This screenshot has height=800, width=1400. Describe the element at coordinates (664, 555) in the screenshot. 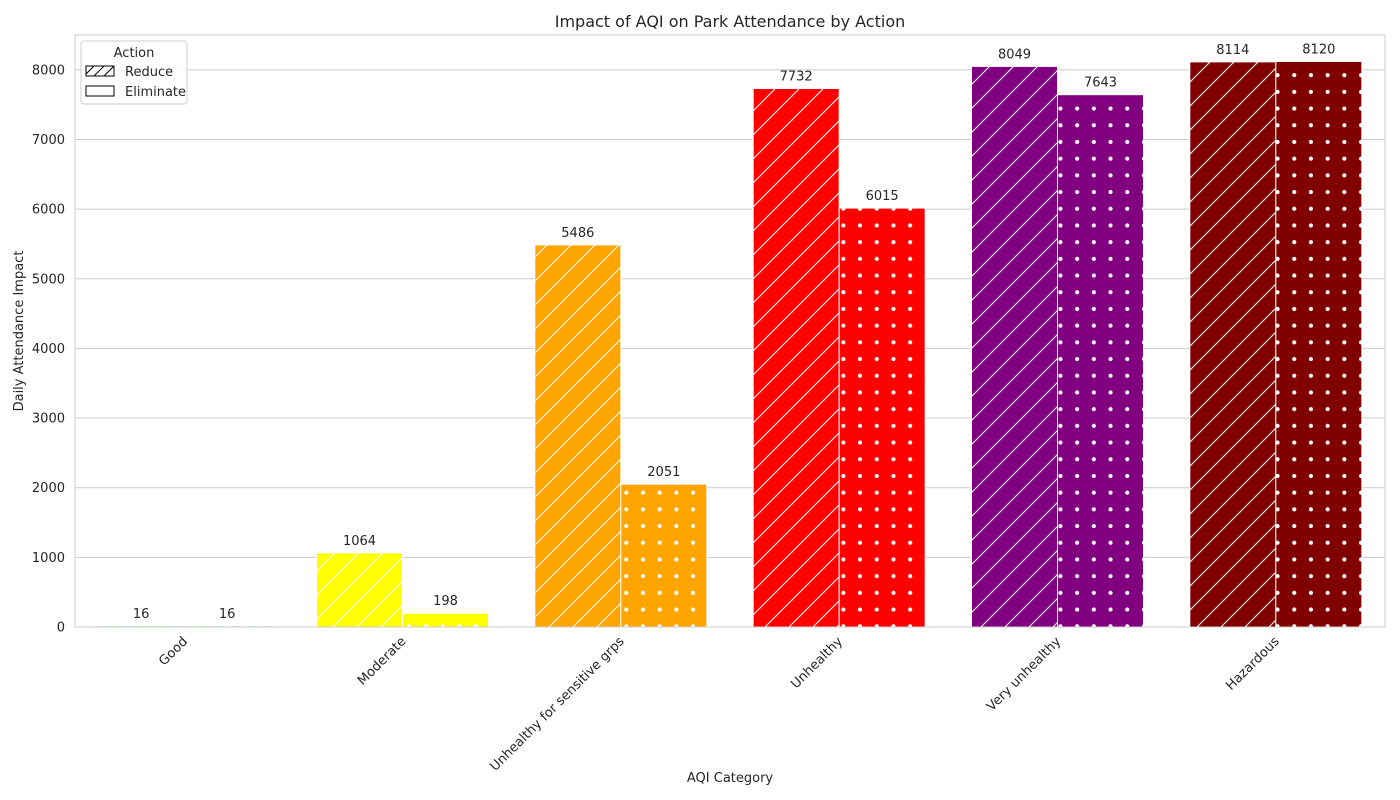

I see `bar-eliminate-unhealthy-for-sensitive-grps` at that location.